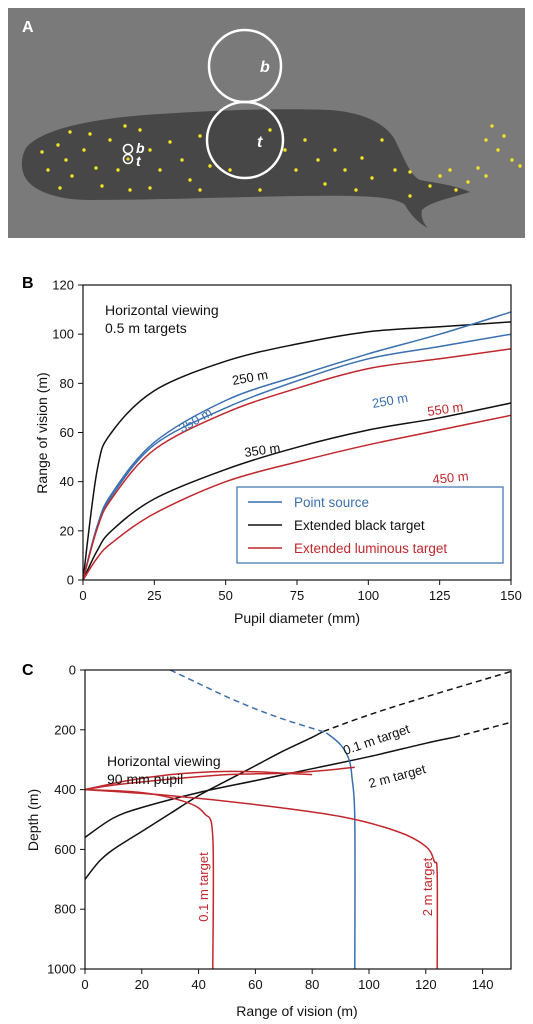  Describe the element at coordinates (65, 909) in the screenshot. I see `chart-c-ytick-label: 800` at that location.